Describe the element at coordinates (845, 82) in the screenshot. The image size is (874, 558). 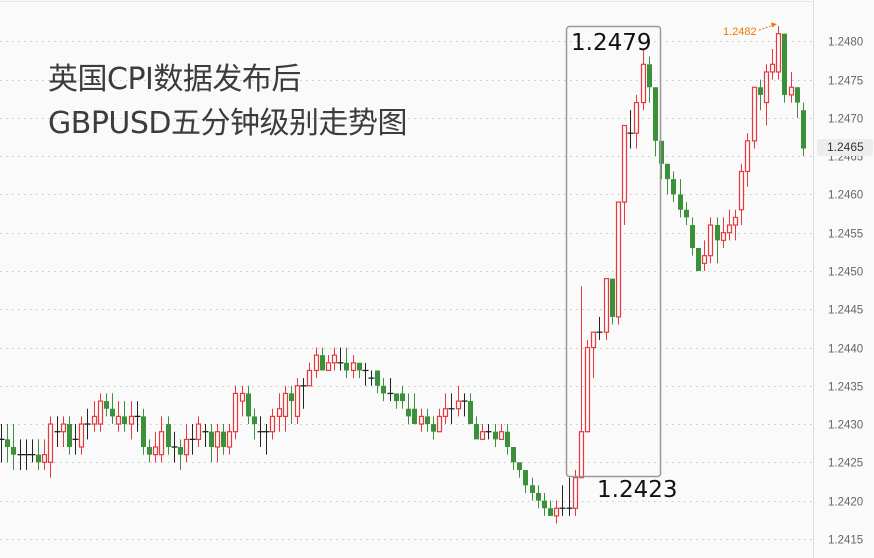
I see `y-tick-label: 1.2475` at that location.